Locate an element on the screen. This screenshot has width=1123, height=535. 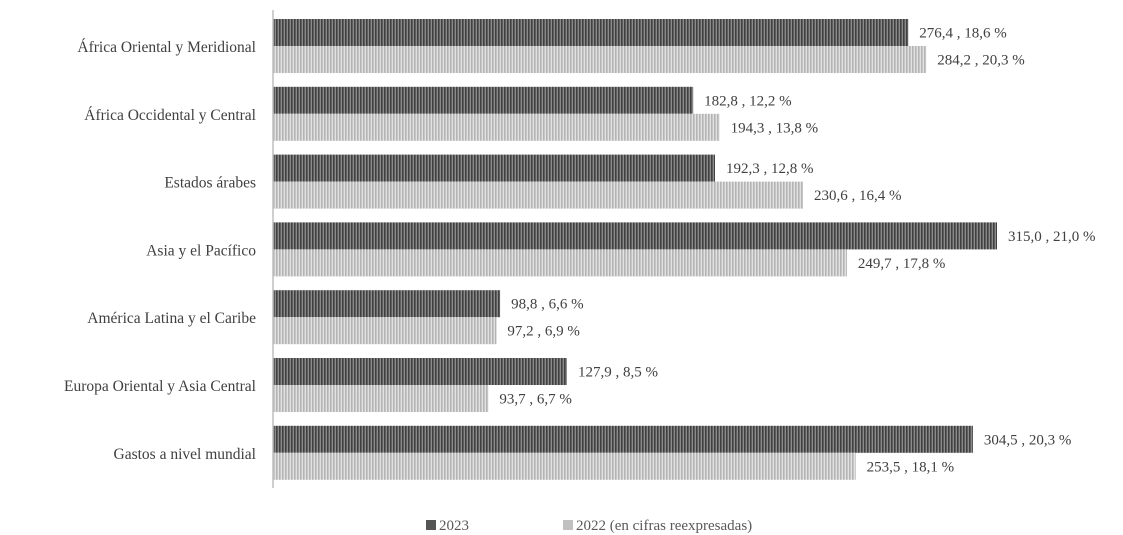
data-label: 276,4 , 18,6 % is located at coordinates (963, 34).